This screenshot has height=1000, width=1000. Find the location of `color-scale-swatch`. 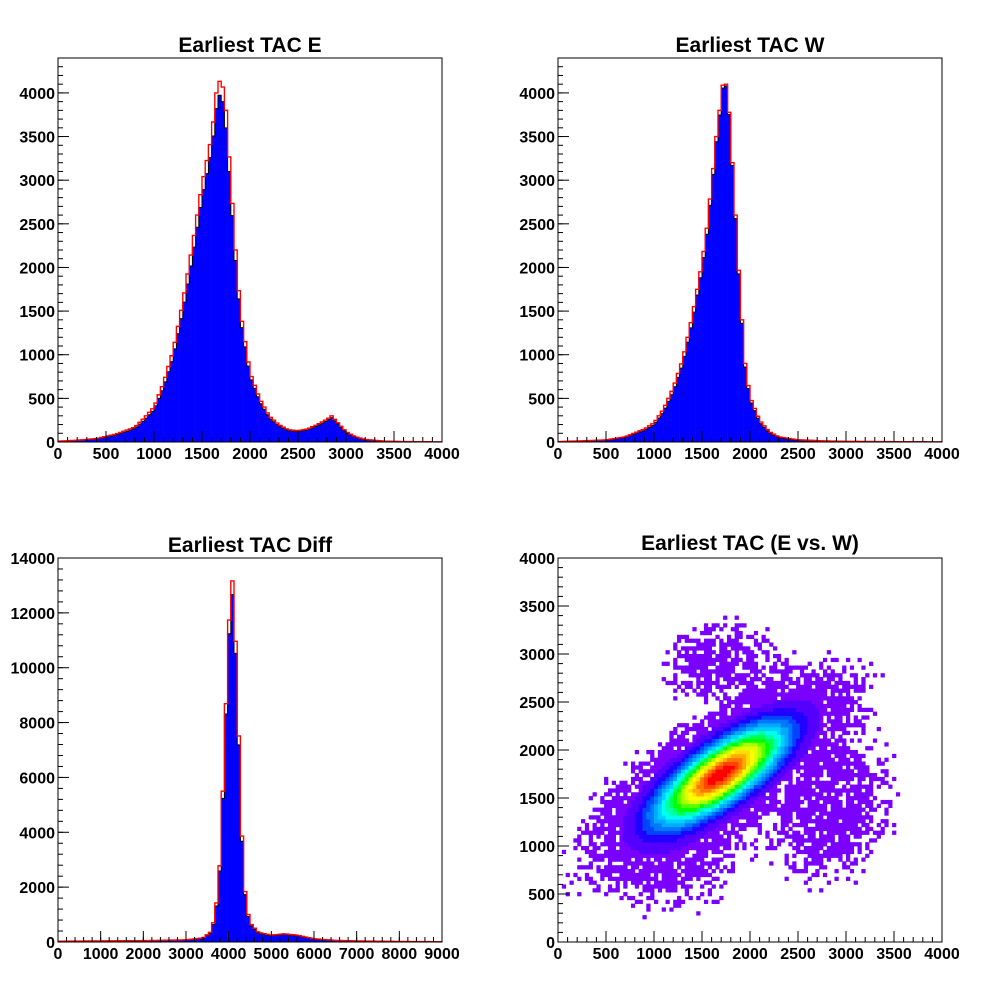

color-scale-swatch is located at coordinates (956, 568).